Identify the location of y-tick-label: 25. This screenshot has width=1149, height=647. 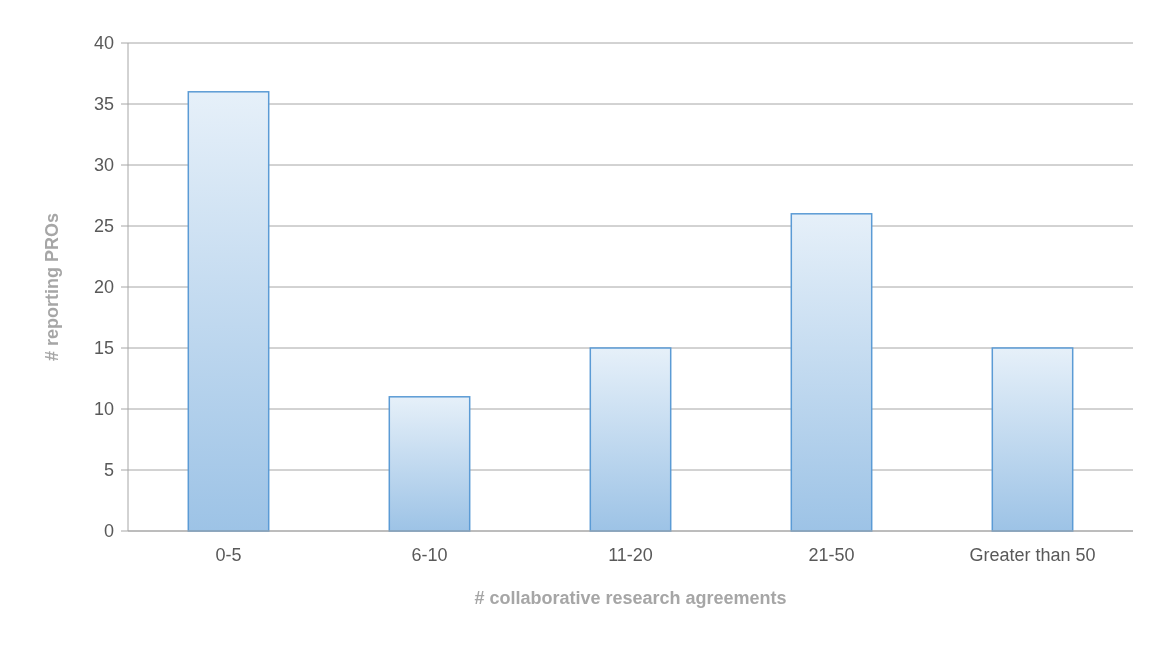
(103, 226).